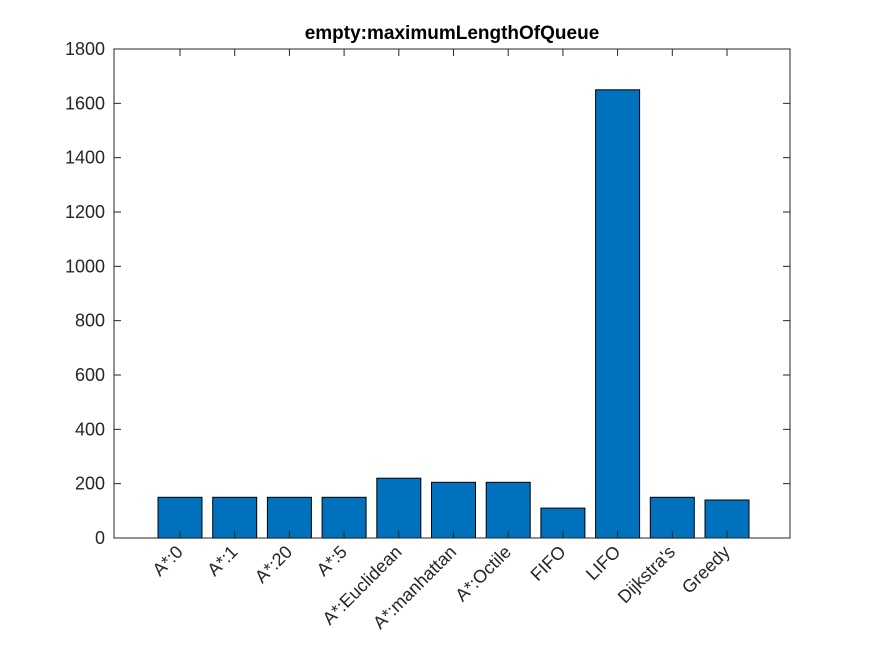 This screenshot has height=661, width=875. I want to click on y-tick-label-6: 1200, so click(85, 212).